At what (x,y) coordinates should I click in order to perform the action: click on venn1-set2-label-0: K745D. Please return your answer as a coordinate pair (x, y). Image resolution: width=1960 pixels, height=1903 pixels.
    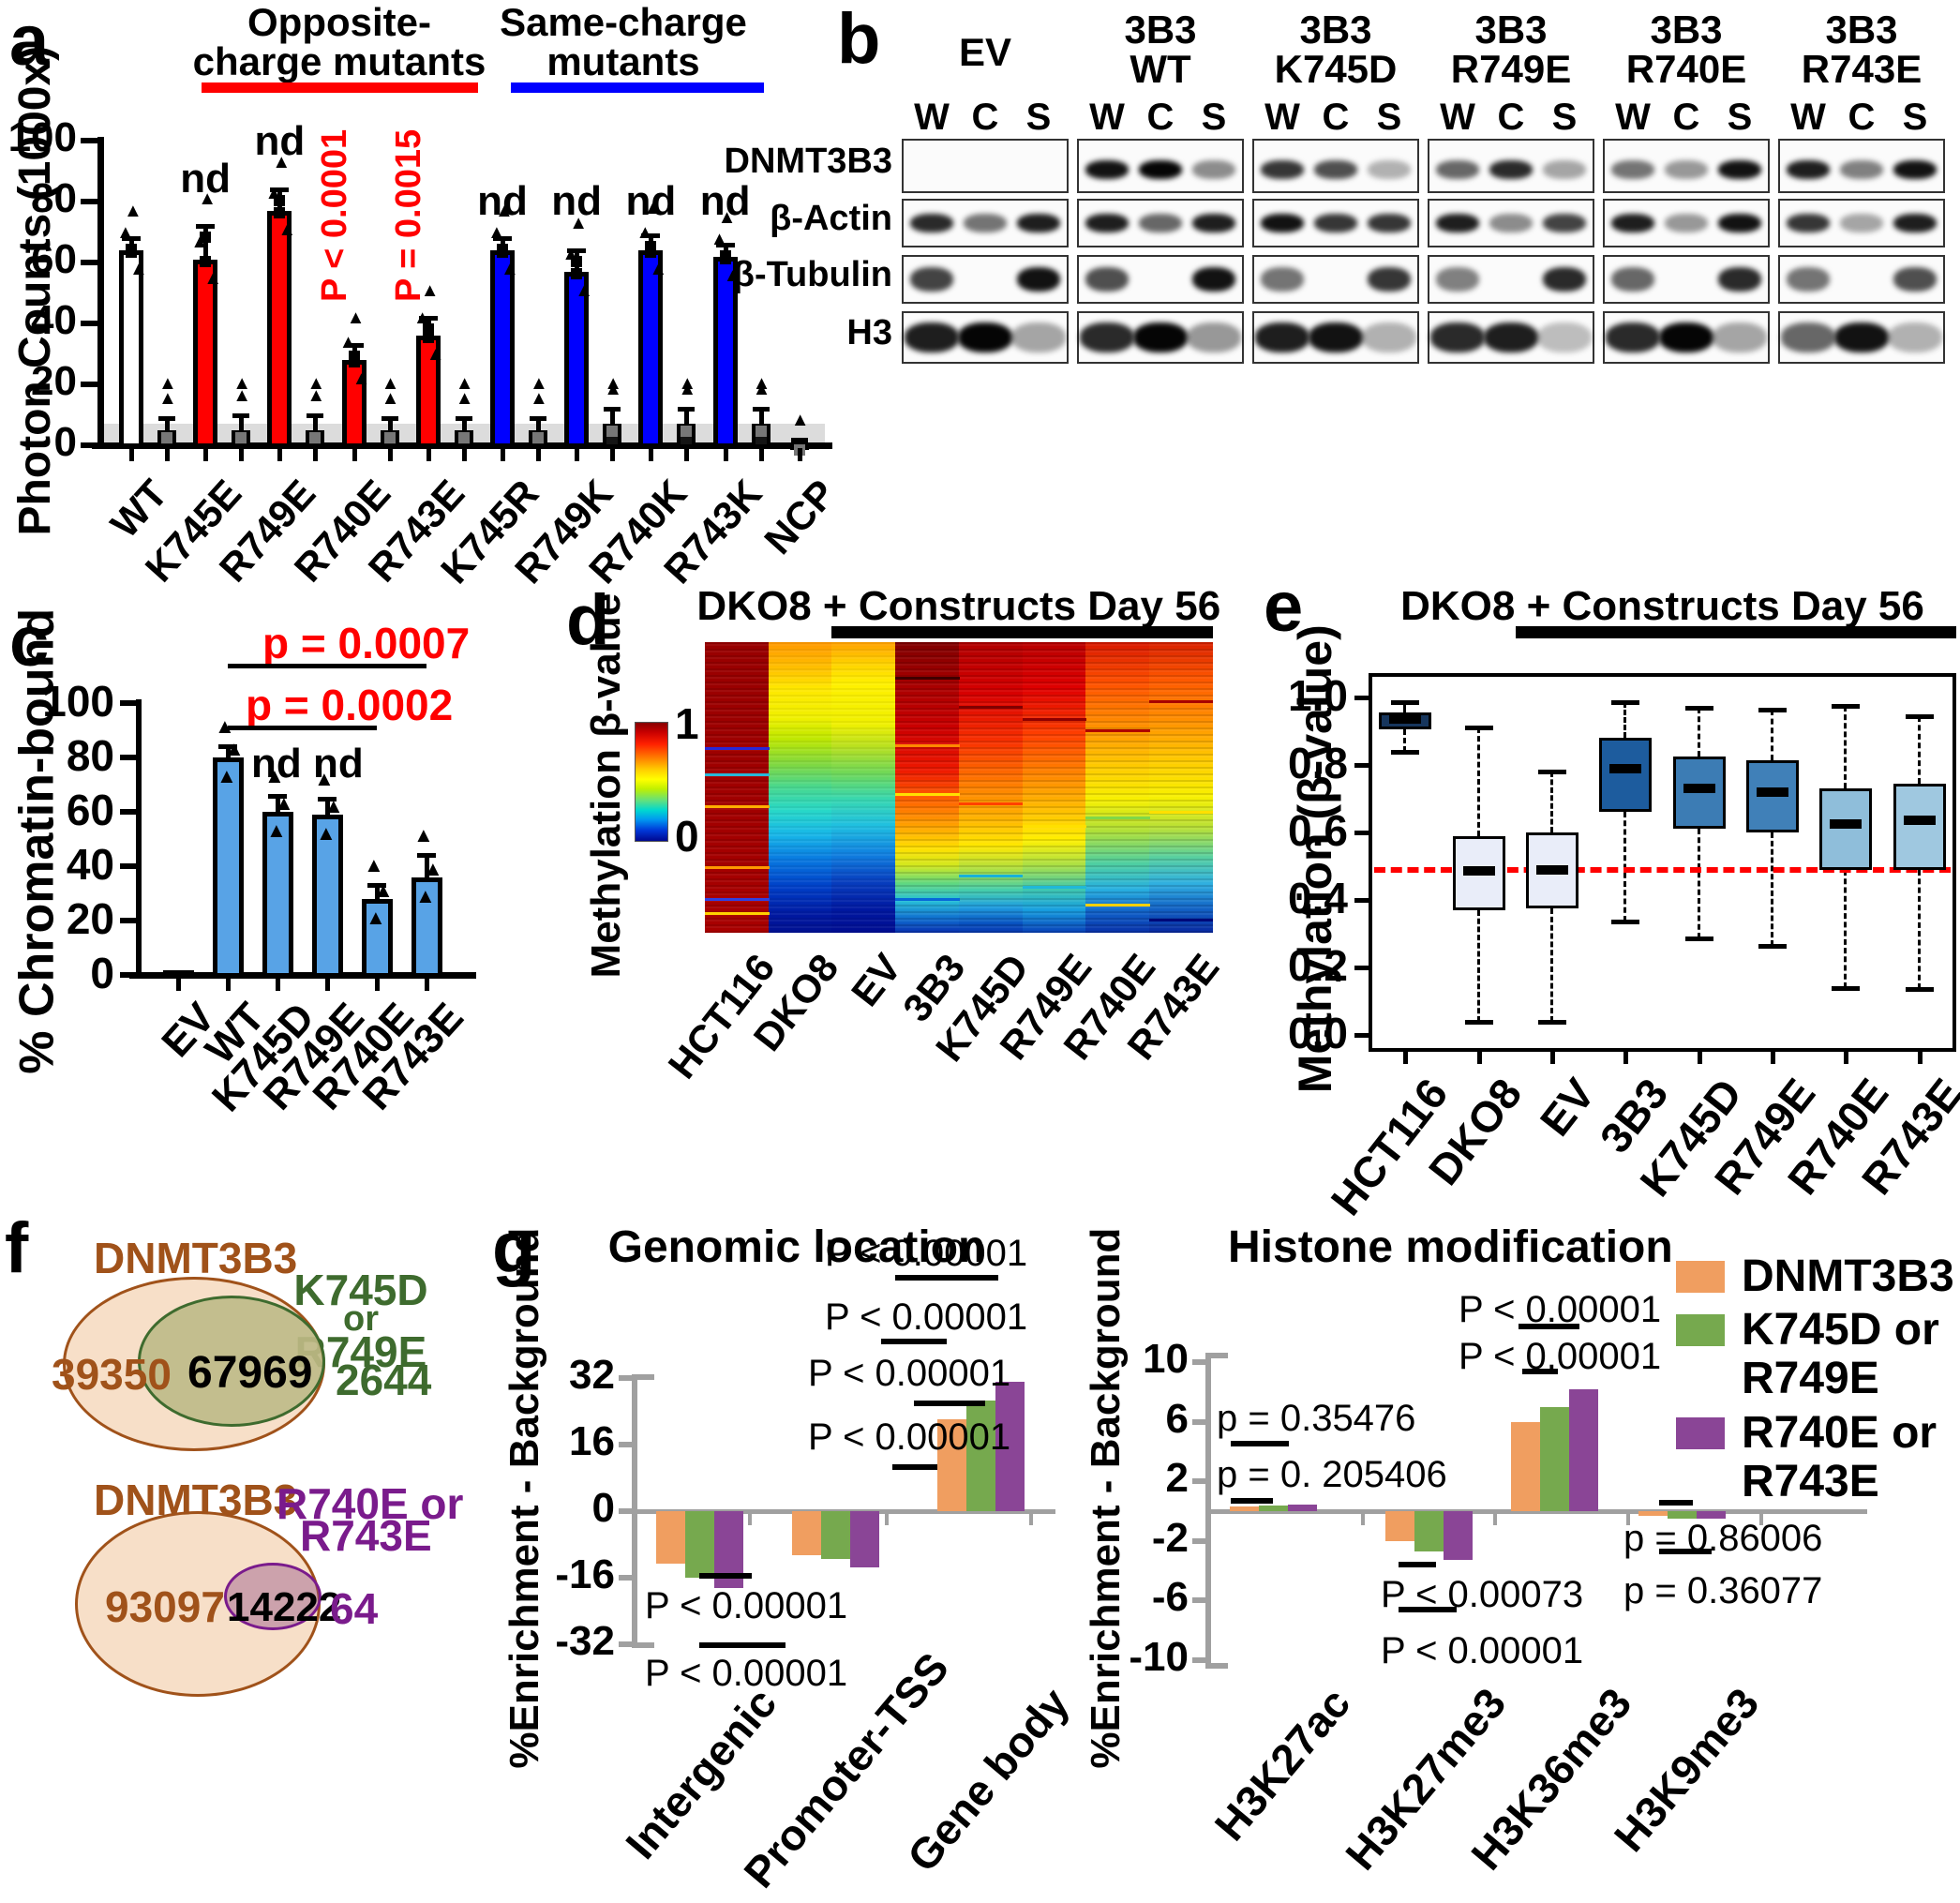
    Looking at the image, I should click on (361, 1290).